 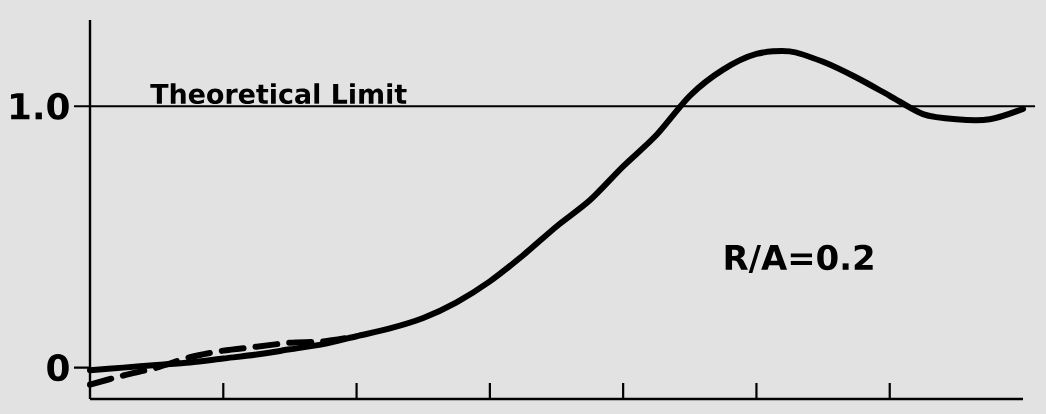 What do you see at coordinates (799, 258) in the screenshot?
I see `annotation: R/A=0.2` at bounding box center [799, 258].